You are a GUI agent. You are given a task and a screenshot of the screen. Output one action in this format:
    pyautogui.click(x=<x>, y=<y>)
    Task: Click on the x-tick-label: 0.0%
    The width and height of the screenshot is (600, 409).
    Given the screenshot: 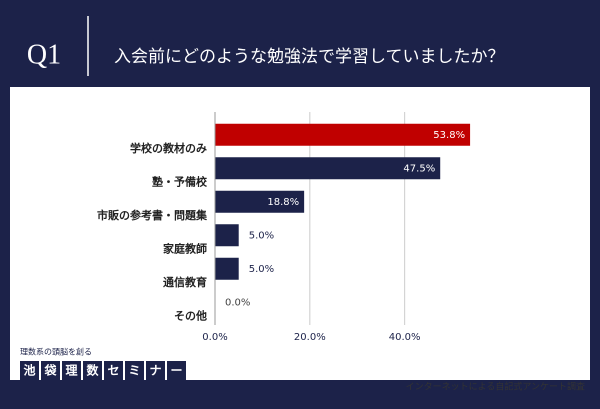 What is the action you would take?
    pyautogui.click(x=214, y=337)
    